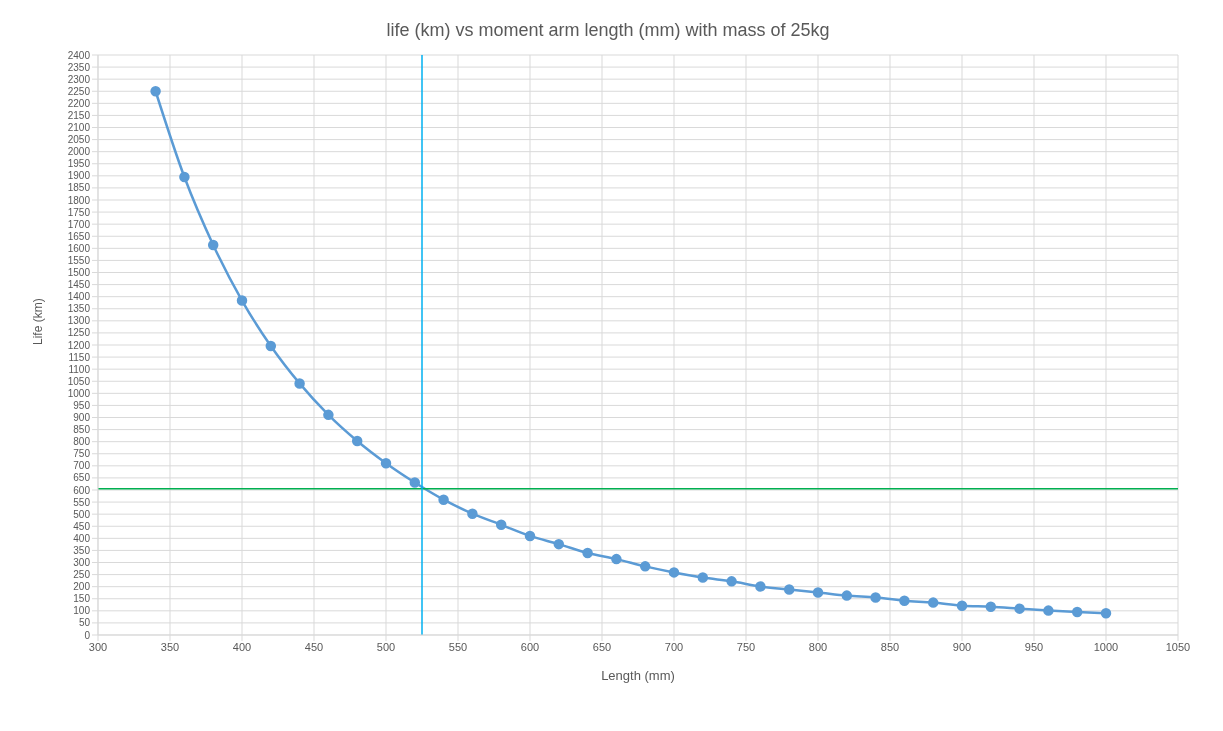  Describe the element at coordinates (79, 152) in the screenshot. I see `y-tick-label: 2000` at that location.